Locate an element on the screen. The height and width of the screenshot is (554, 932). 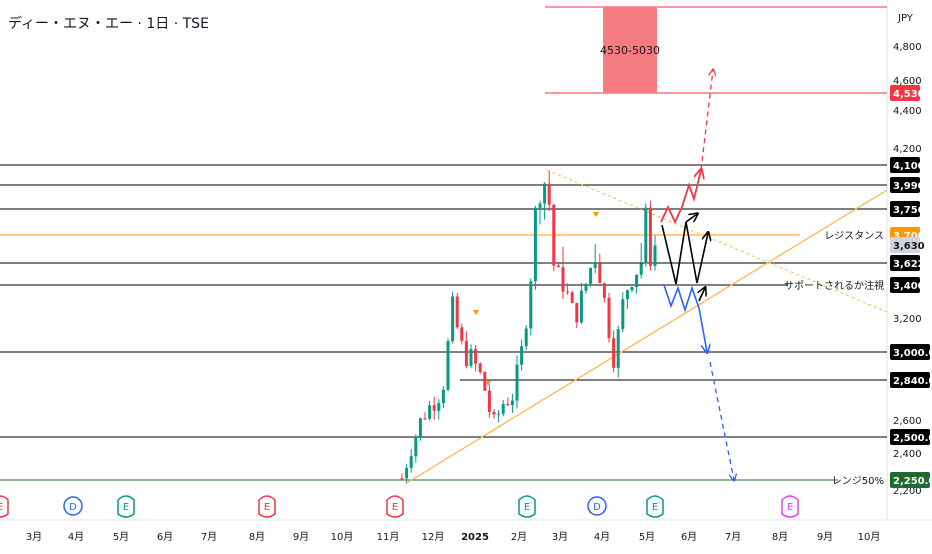
bull-path is located at coordinates (680, 197).